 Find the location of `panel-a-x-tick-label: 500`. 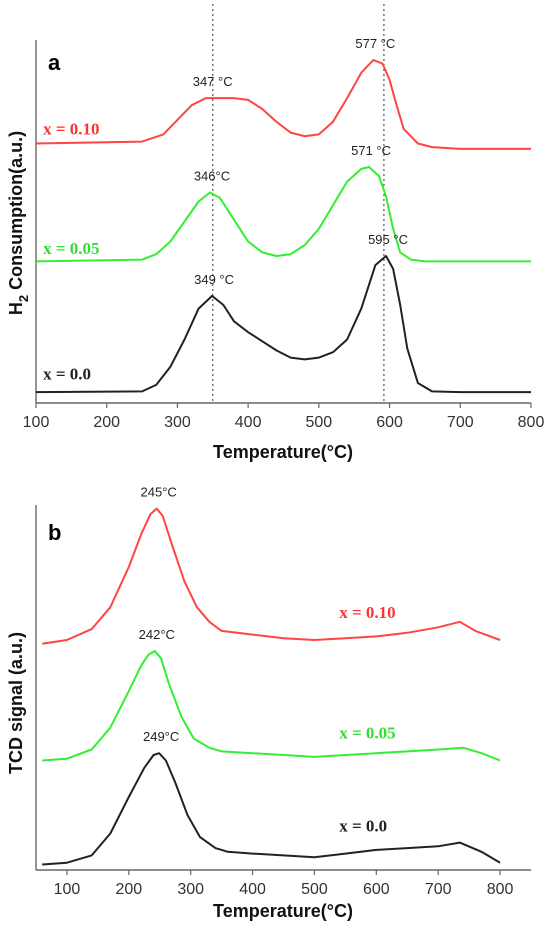

panel-a-x-tick-label: 500 is located at coordinates (319, 422).